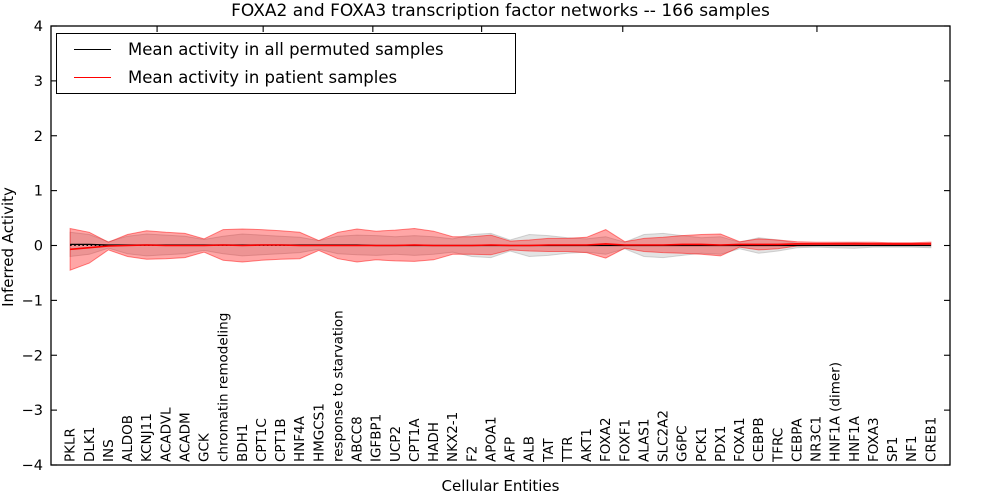 This screenshot has width=1000, height=500. I want to click on x-tick-label: HNF1A, so click(855, 438).